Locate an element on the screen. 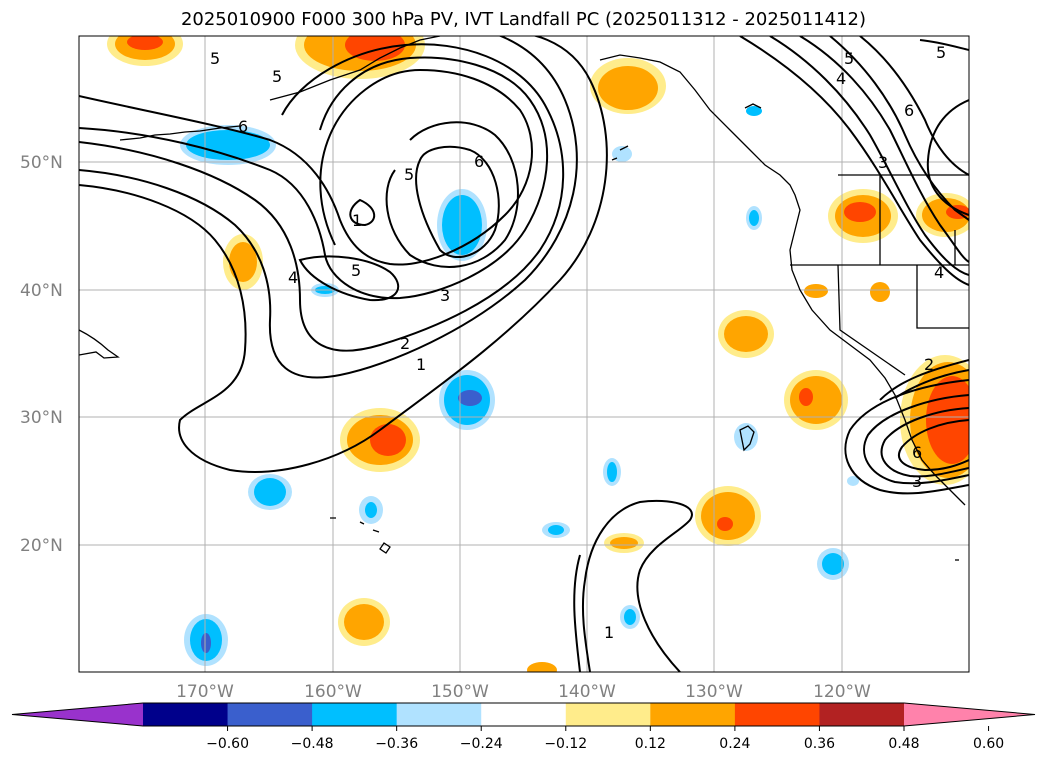 Image resolution: width=1047 pixels, height=765 pixels. lon-label: 150°W is located at coordinates (460, 692).